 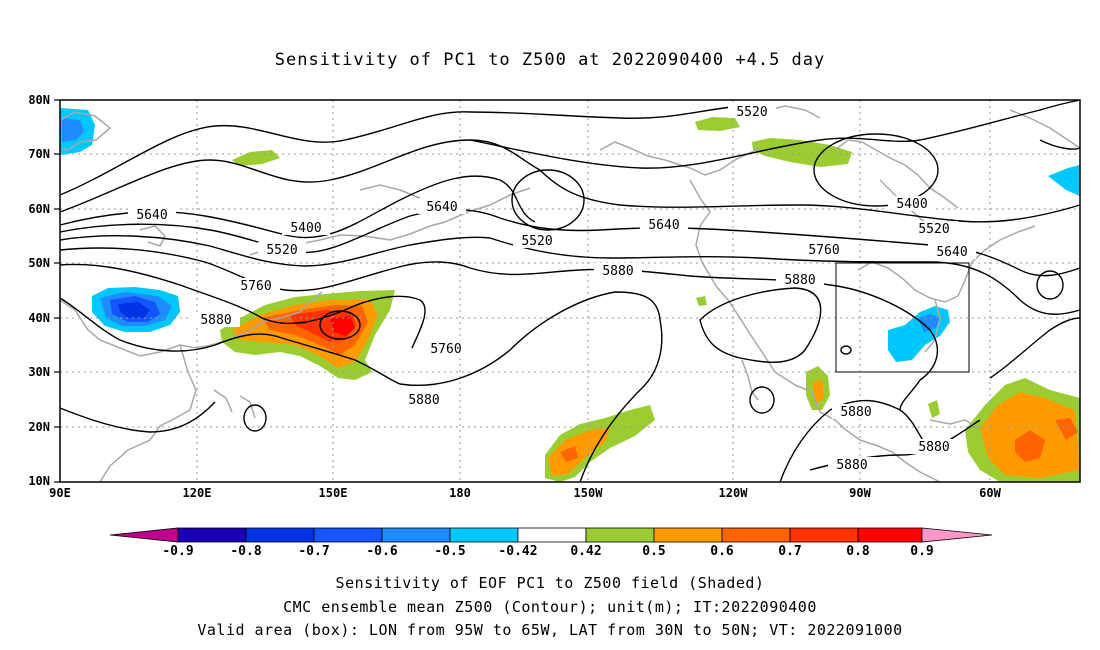 What do you see at coordinates (990, 493) in the screenshot?
I see `lon-label: 60W` at bounding box center [990, 493].